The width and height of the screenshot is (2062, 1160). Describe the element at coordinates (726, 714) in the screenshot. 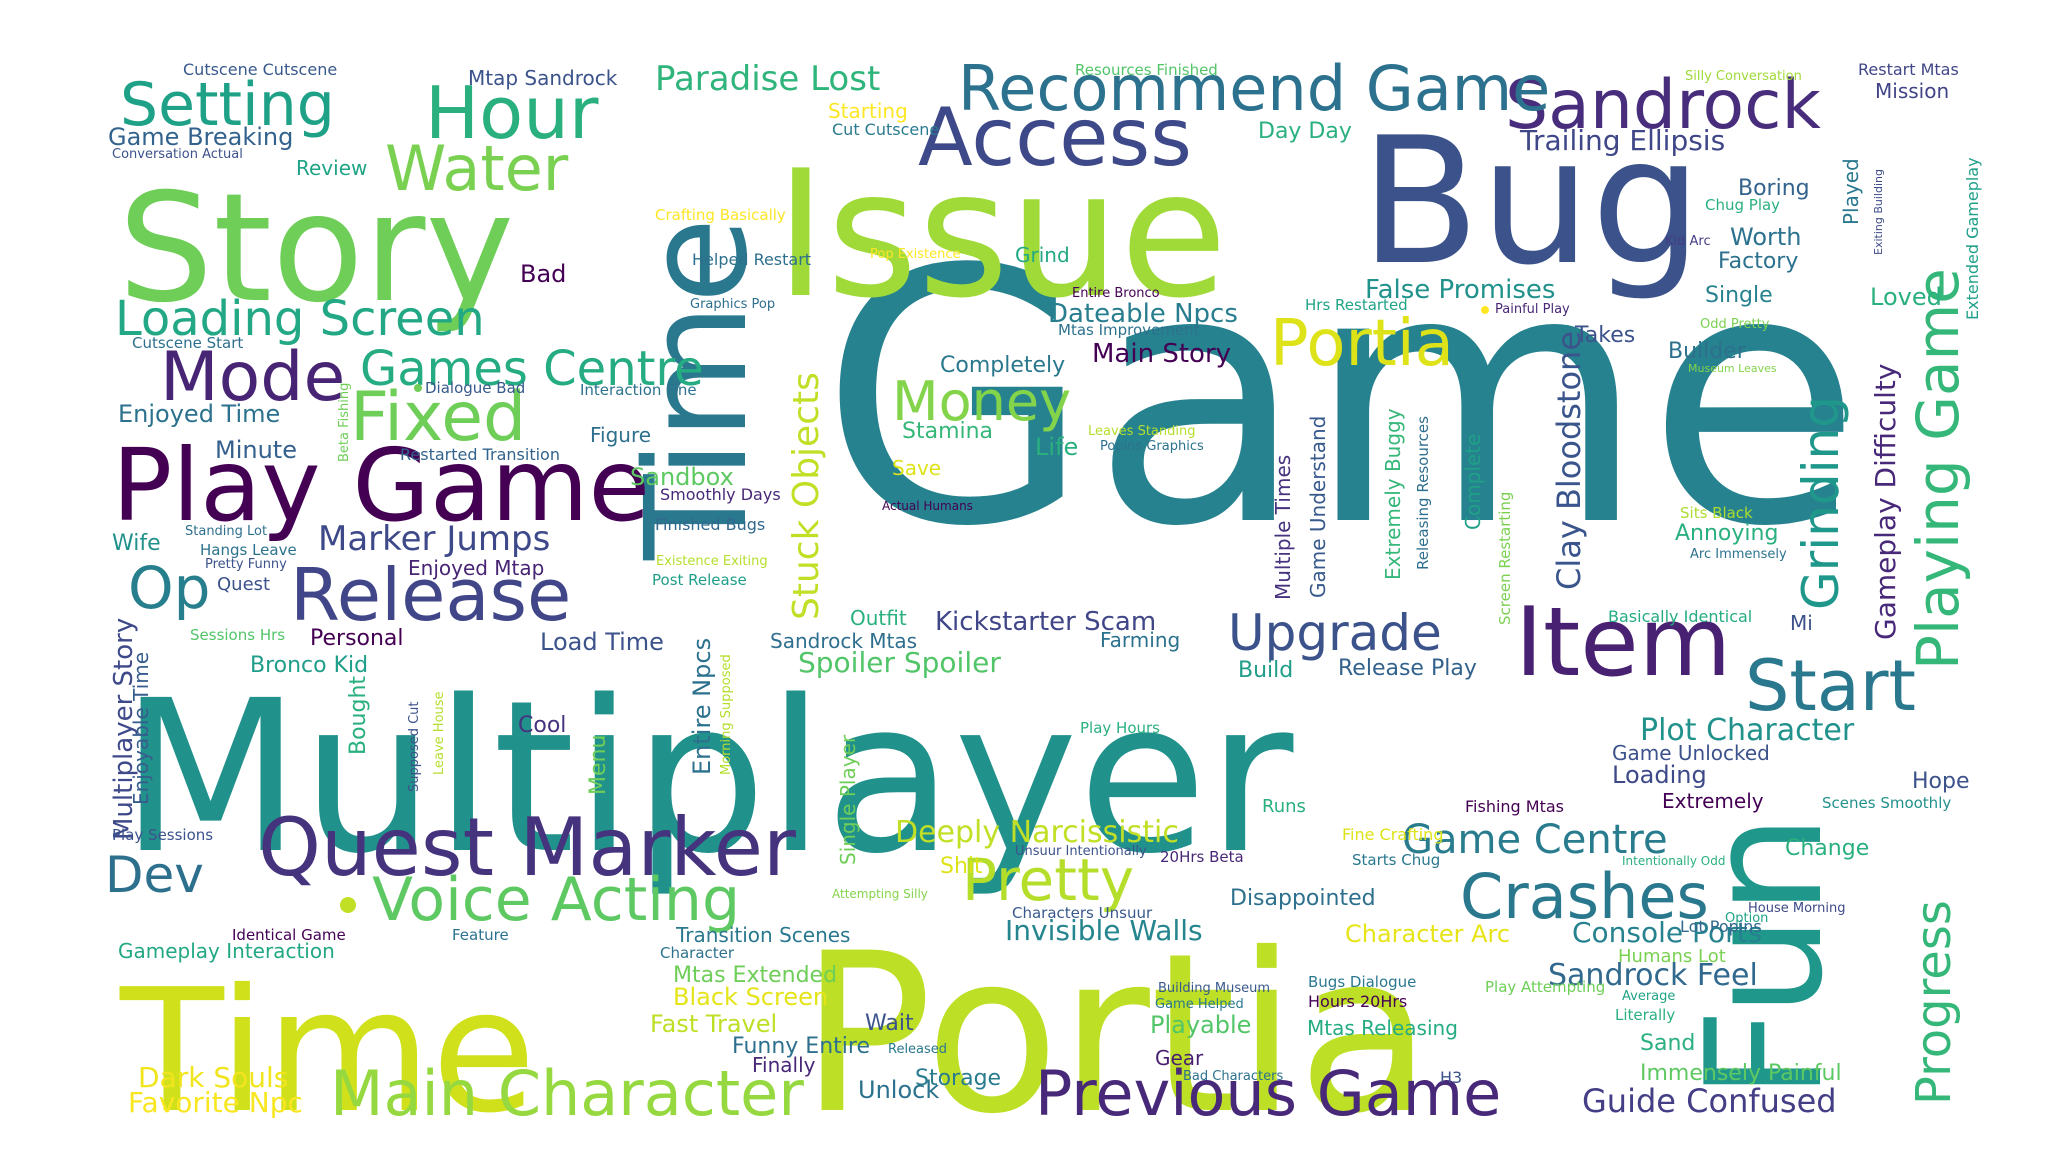

I see `word: Morning Supposed` at that location.